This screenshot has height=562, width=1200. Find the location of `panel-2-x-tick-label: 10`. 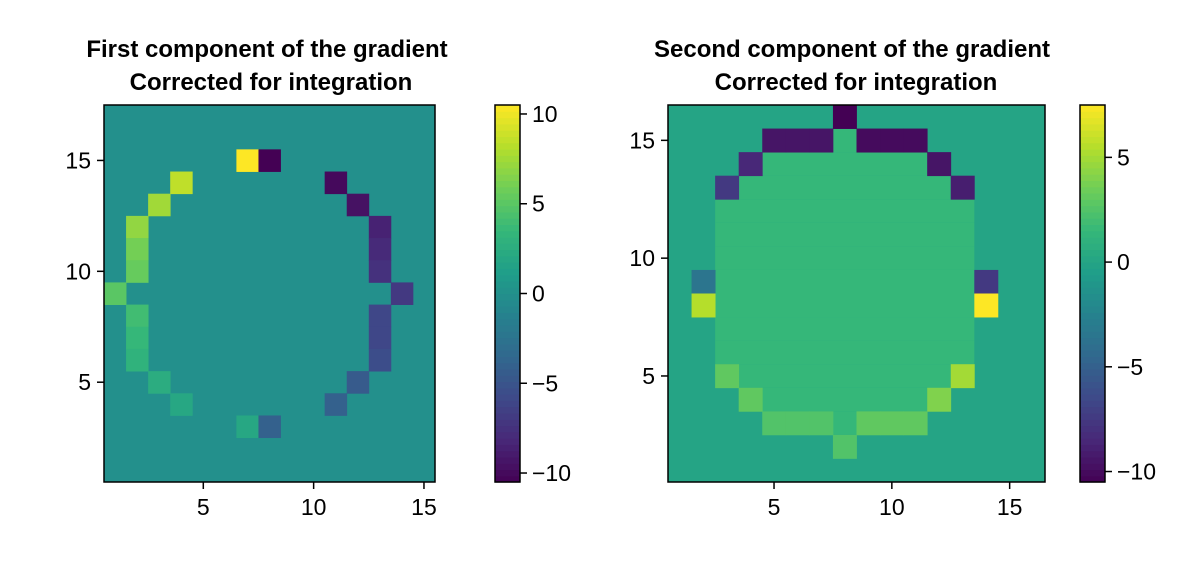

panel-2-x-tick-label: 10 is located at coordinates (892, 507).